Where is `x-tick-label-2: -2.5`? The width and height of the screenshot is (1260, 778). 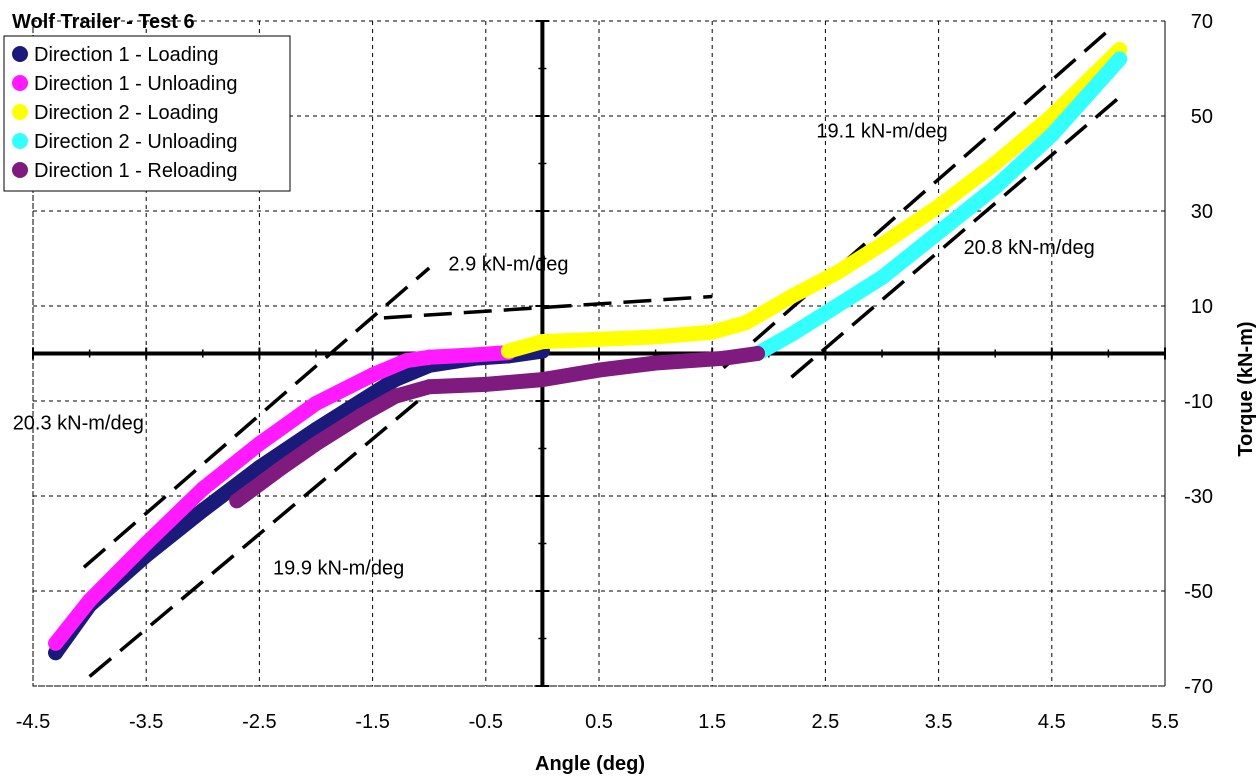 x-tick-label-2: -2.5 is located at coordinates (259, 722).